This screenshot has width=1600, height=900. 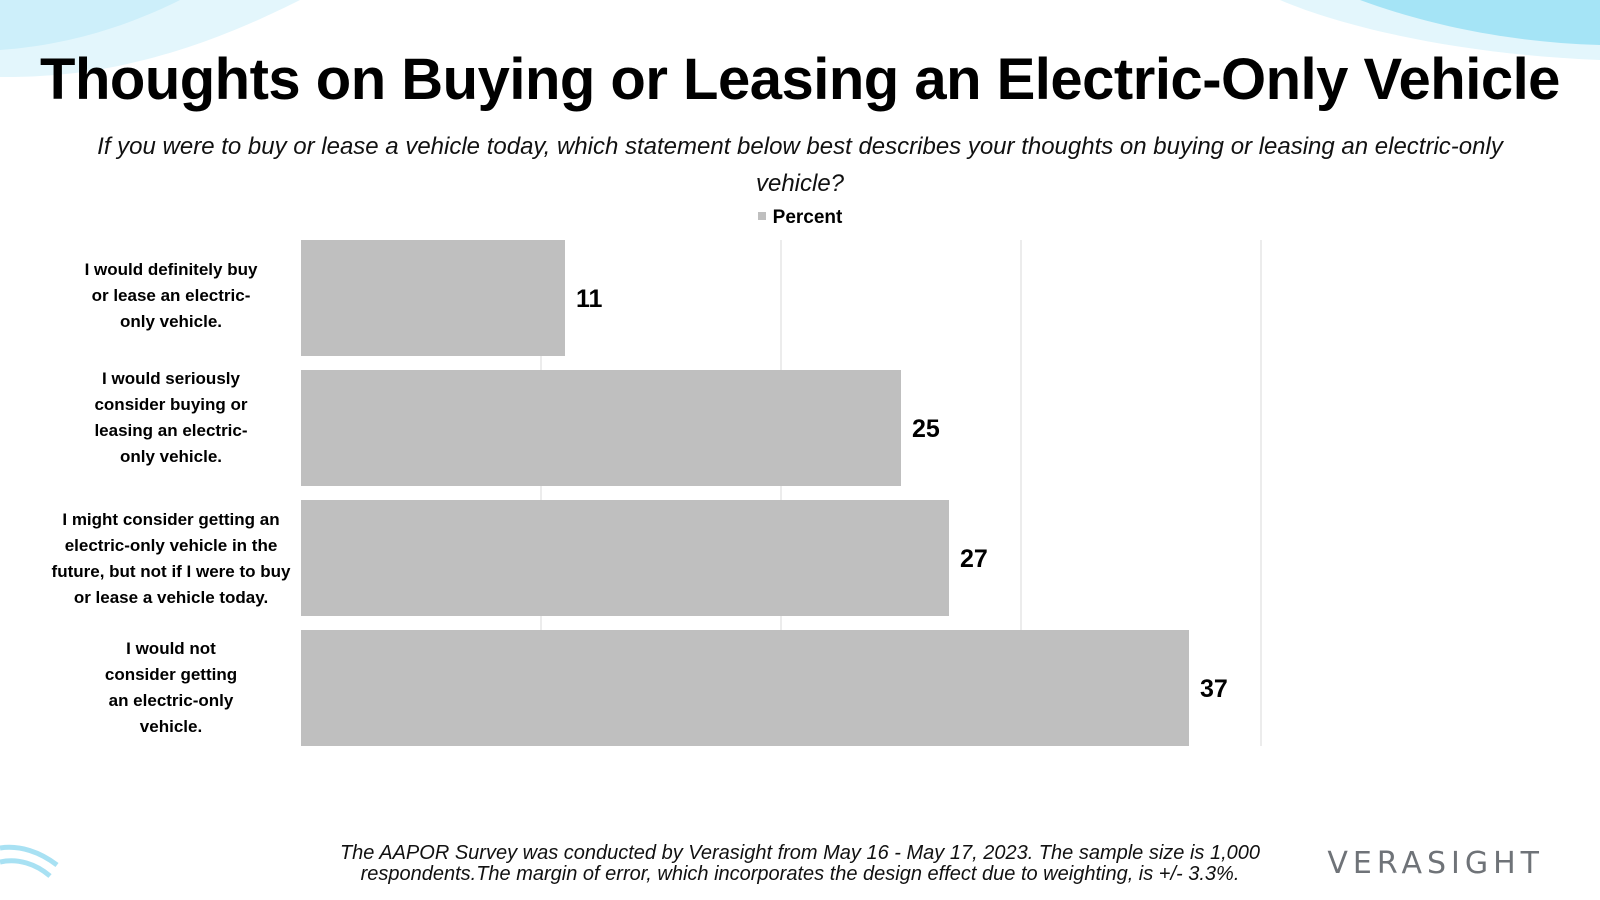 What do you see at coordinates (171, 700) in the screenshot?
I see `category-label-line: an electric-only` at bounding box center [171, 700].